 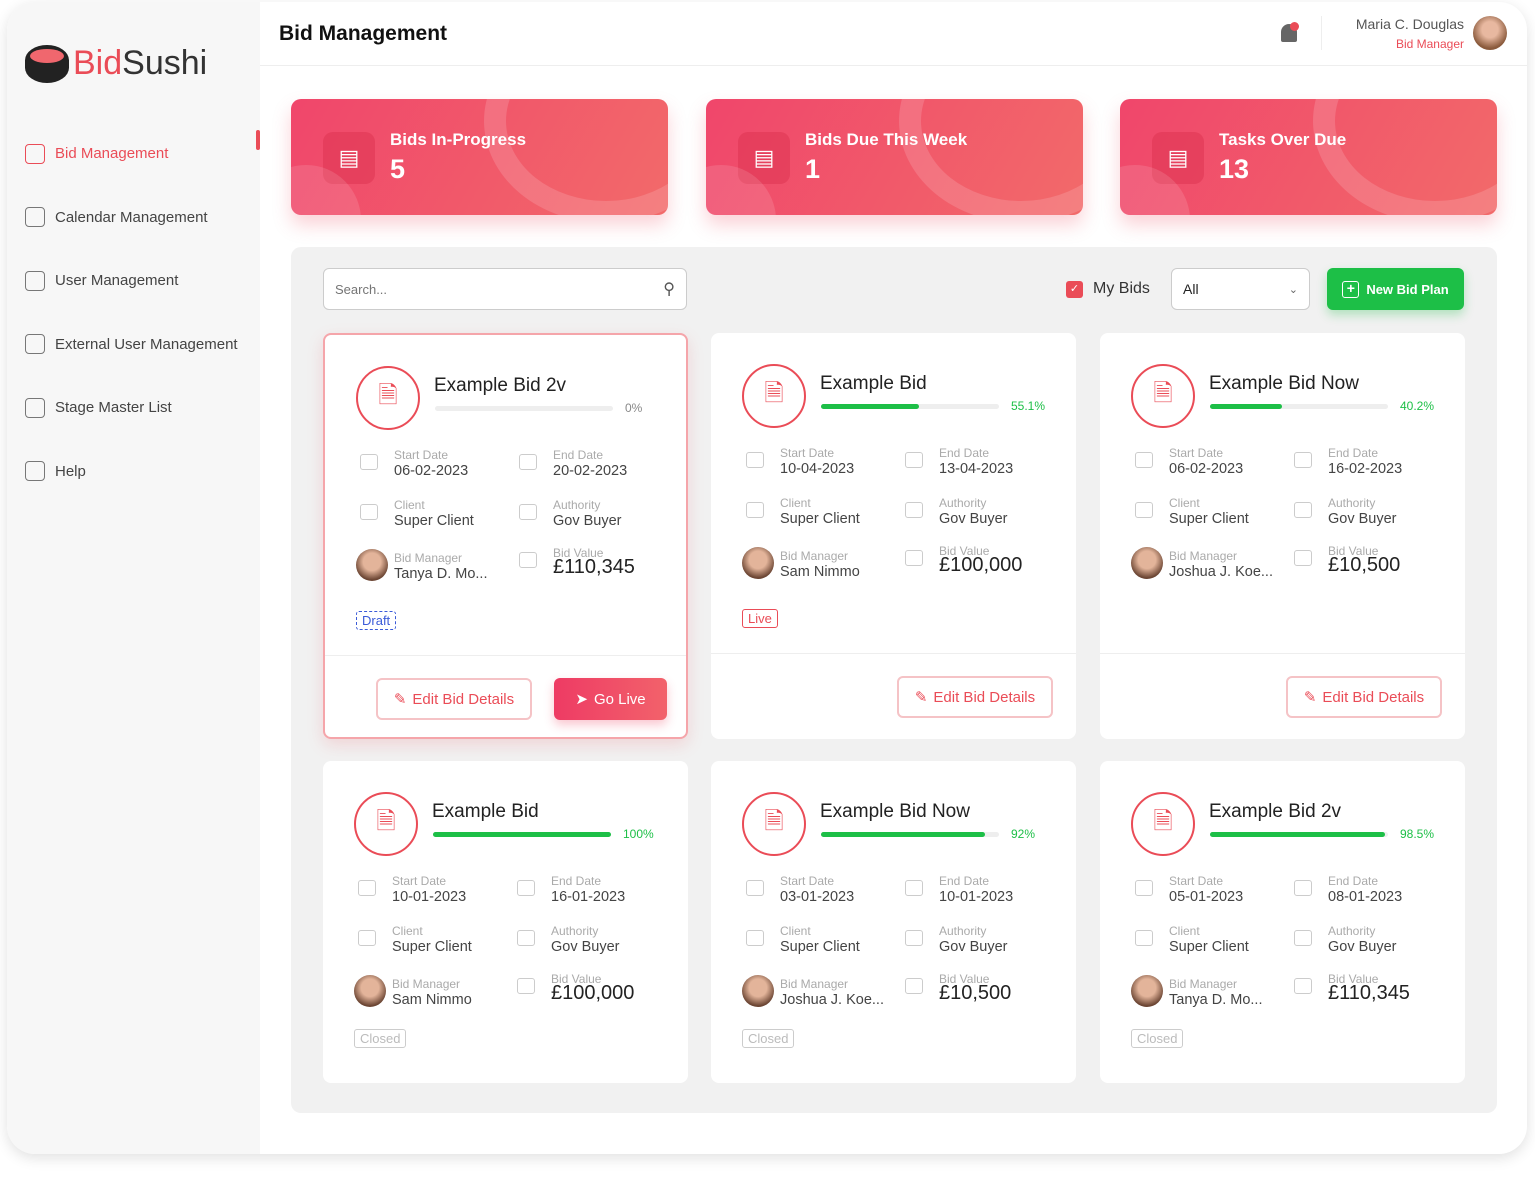 What do you see at coordinates (485, 289) in the screenshot?
I see `search-input` at bounding box center [485, 289].